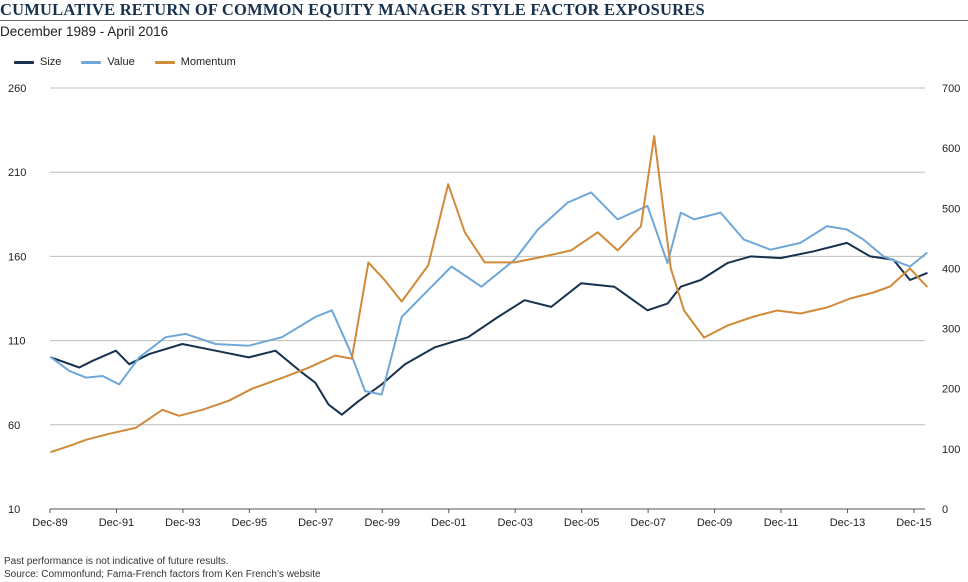 This screenshot has width=968, height=582. I want to click on x-tick-label: Dec-99, so click(382, 523).